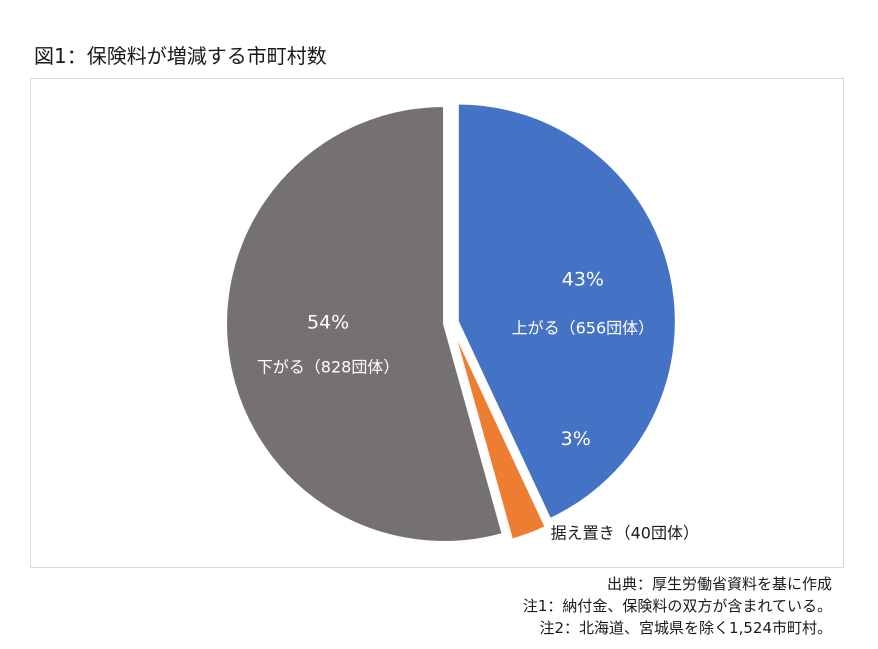  Describe the element at coordinates (625, 532) in the screenshot. I see `pie-label-hold: 据え置き（40団体）` at that location.